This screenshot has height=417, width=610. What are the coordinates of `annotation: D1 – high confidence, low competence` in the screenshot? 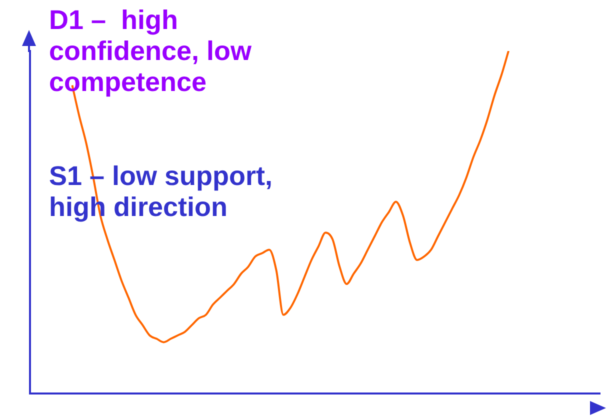 It's located at (151, 51).